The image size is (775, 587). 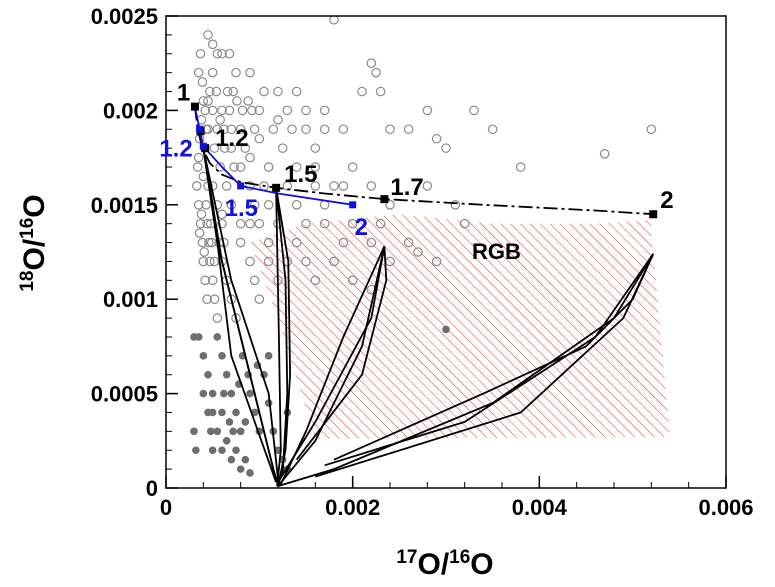 I want to click on x-axis-title: 17O/16O, so click(x=444, y=564).